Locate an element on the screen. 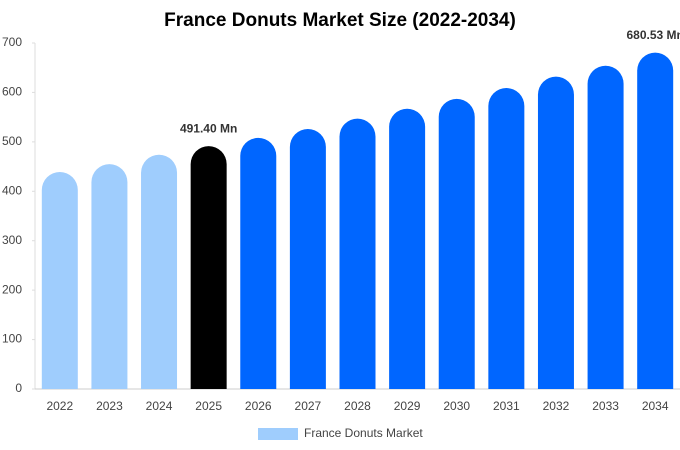 The width and height of the screenshot is (680, 450). x-tick-label: 2029 is located at coordinates (407, 406).